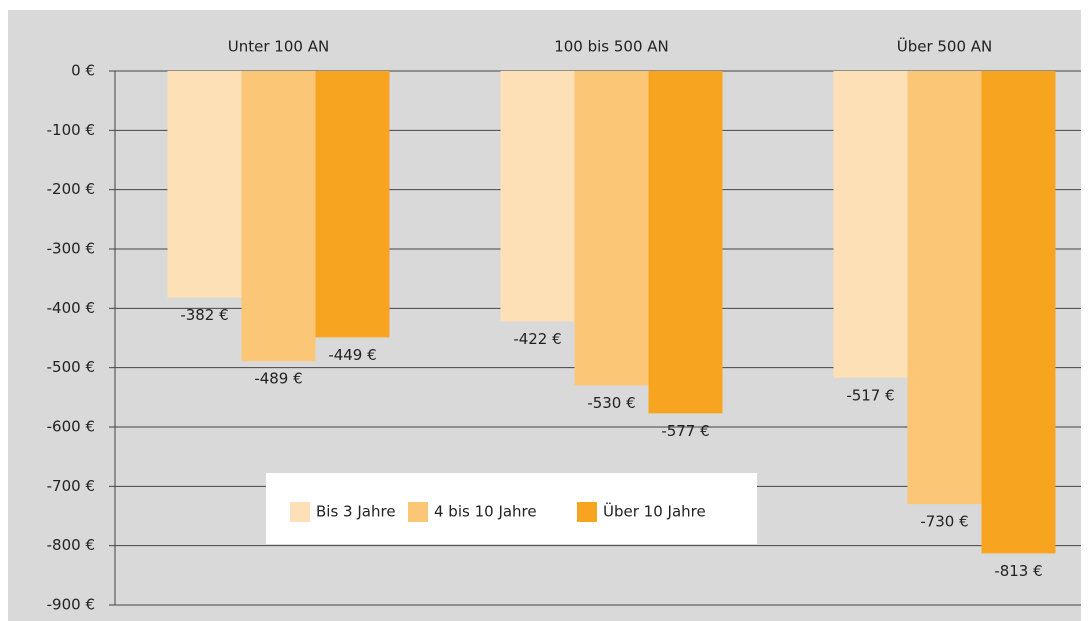 Image resolution: width=1089 pixels, height=621 pixels. What do you see at coordinates (654, 511) in the screenshot?
I see `legend-label: Über 10 Jahre` at bounding box center [654, 511].